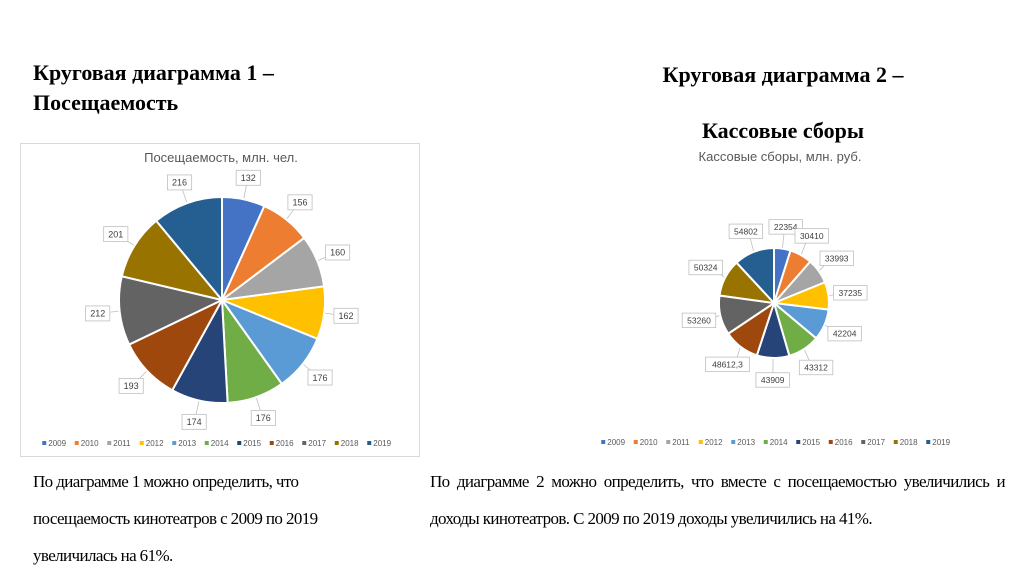  I want to click on data-label-2014: 43312, so click(816, 368).